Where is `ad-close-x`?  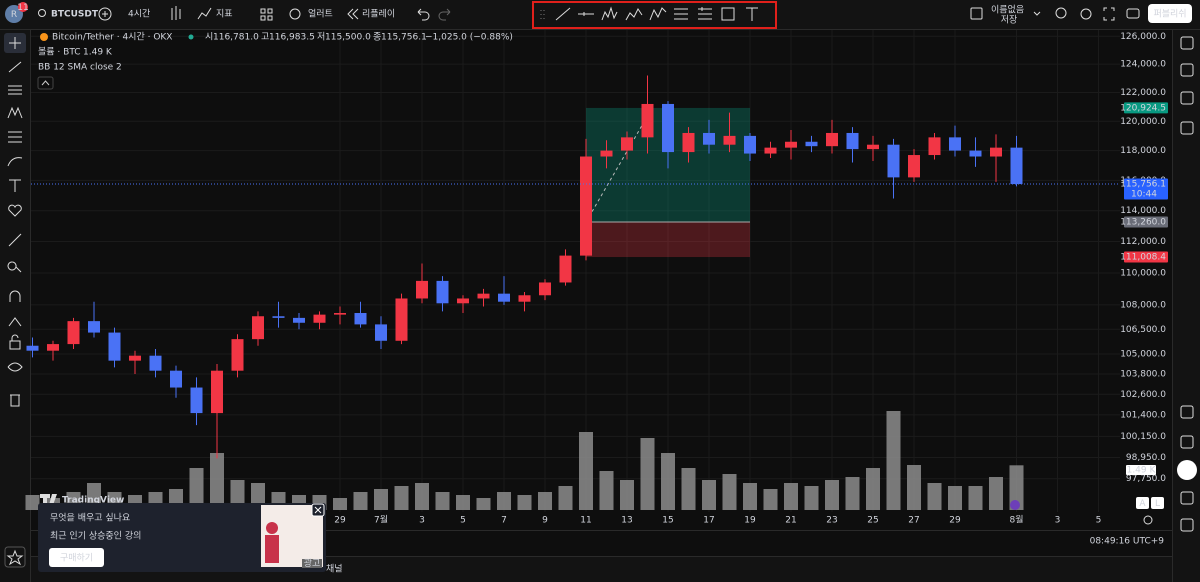
ad-close-x is located at coordinates (318, 510).